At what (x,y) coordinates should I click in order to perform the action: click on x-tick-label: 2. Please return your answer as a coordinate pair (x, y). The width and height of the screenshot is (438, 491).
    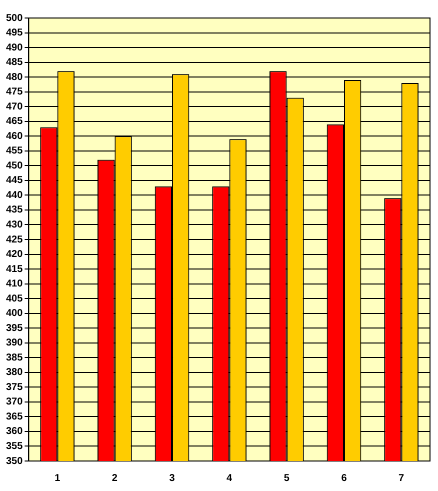
    Looking at the image, I should click on (115, 478).